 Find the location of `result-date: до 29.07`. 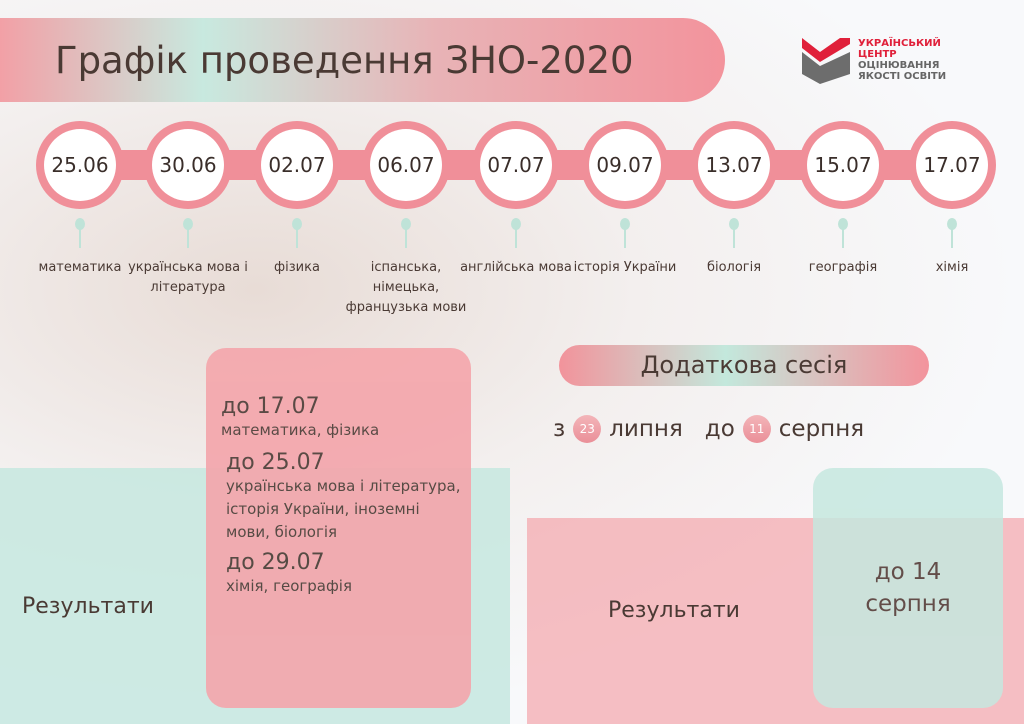

result-date: до 29.07 is located at coordinates (275, 562).